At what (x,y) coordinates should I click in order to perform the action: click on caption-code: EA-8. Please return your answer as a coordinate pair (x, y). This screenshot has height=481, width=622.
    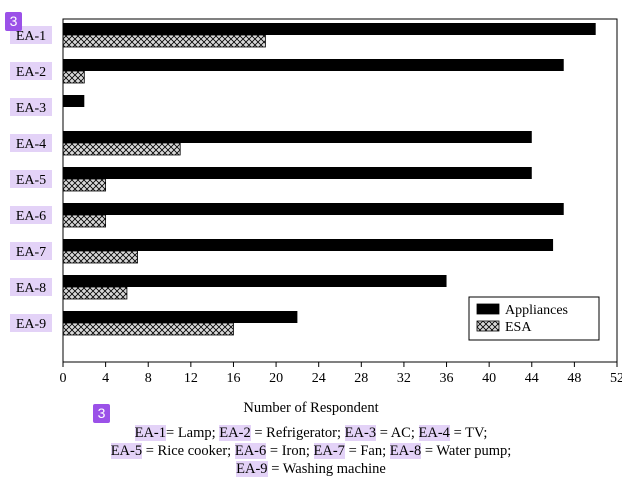
    Looking at the image, I should click on (405, 451).